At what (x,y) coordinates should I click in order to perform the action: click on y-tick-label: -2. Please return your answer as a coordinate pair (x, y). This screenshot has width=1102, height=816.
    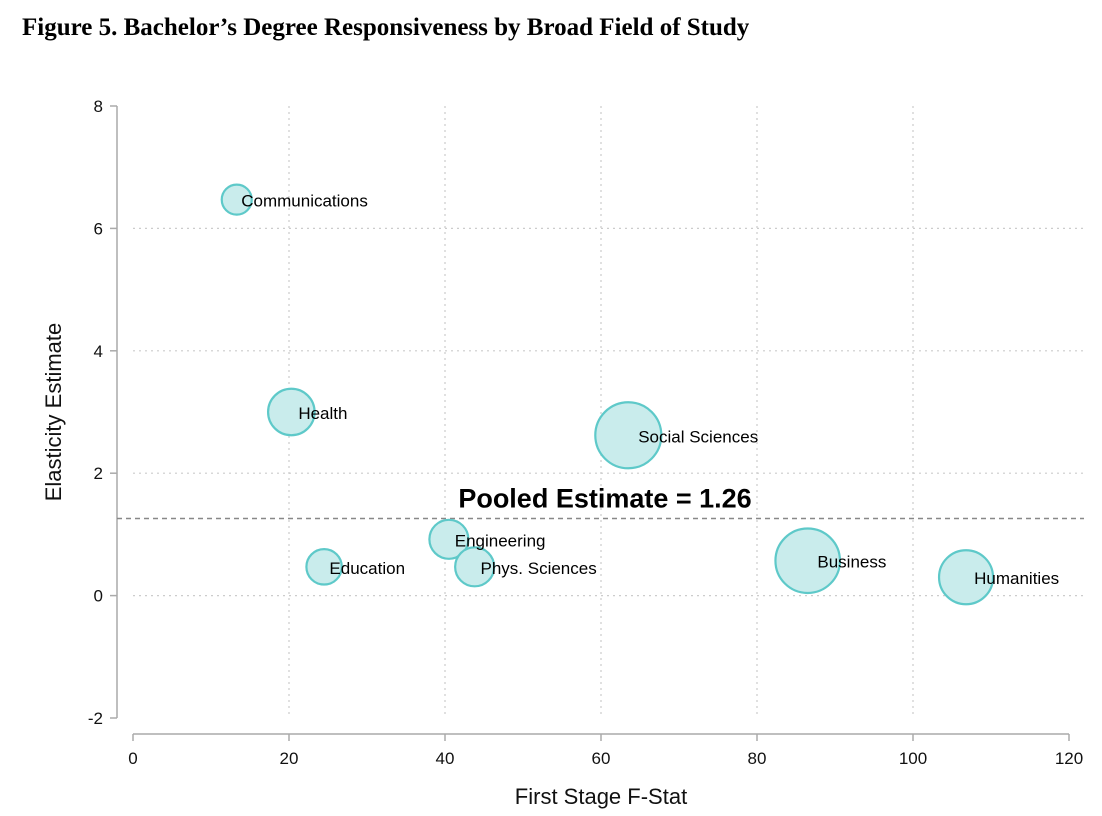
    Looking at the image, I should click on (95, 718).